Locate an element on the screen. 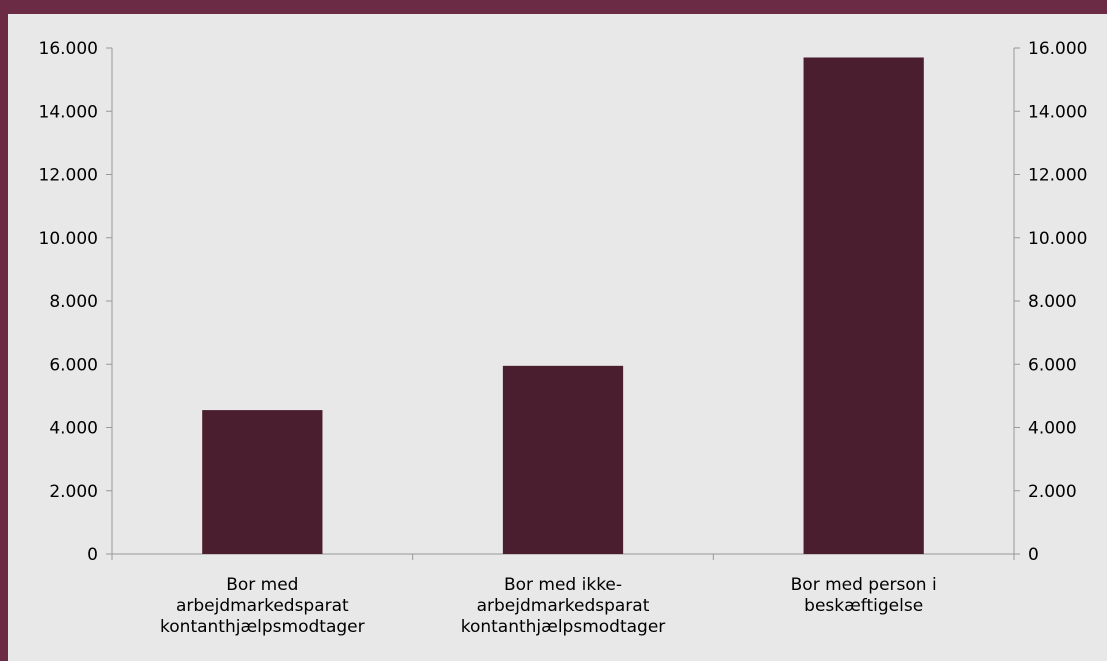 Image resolution: width=1107 pixels, height=661 pixels. y-tick-label-left: 2.000 is located at coordinates (73, 492).